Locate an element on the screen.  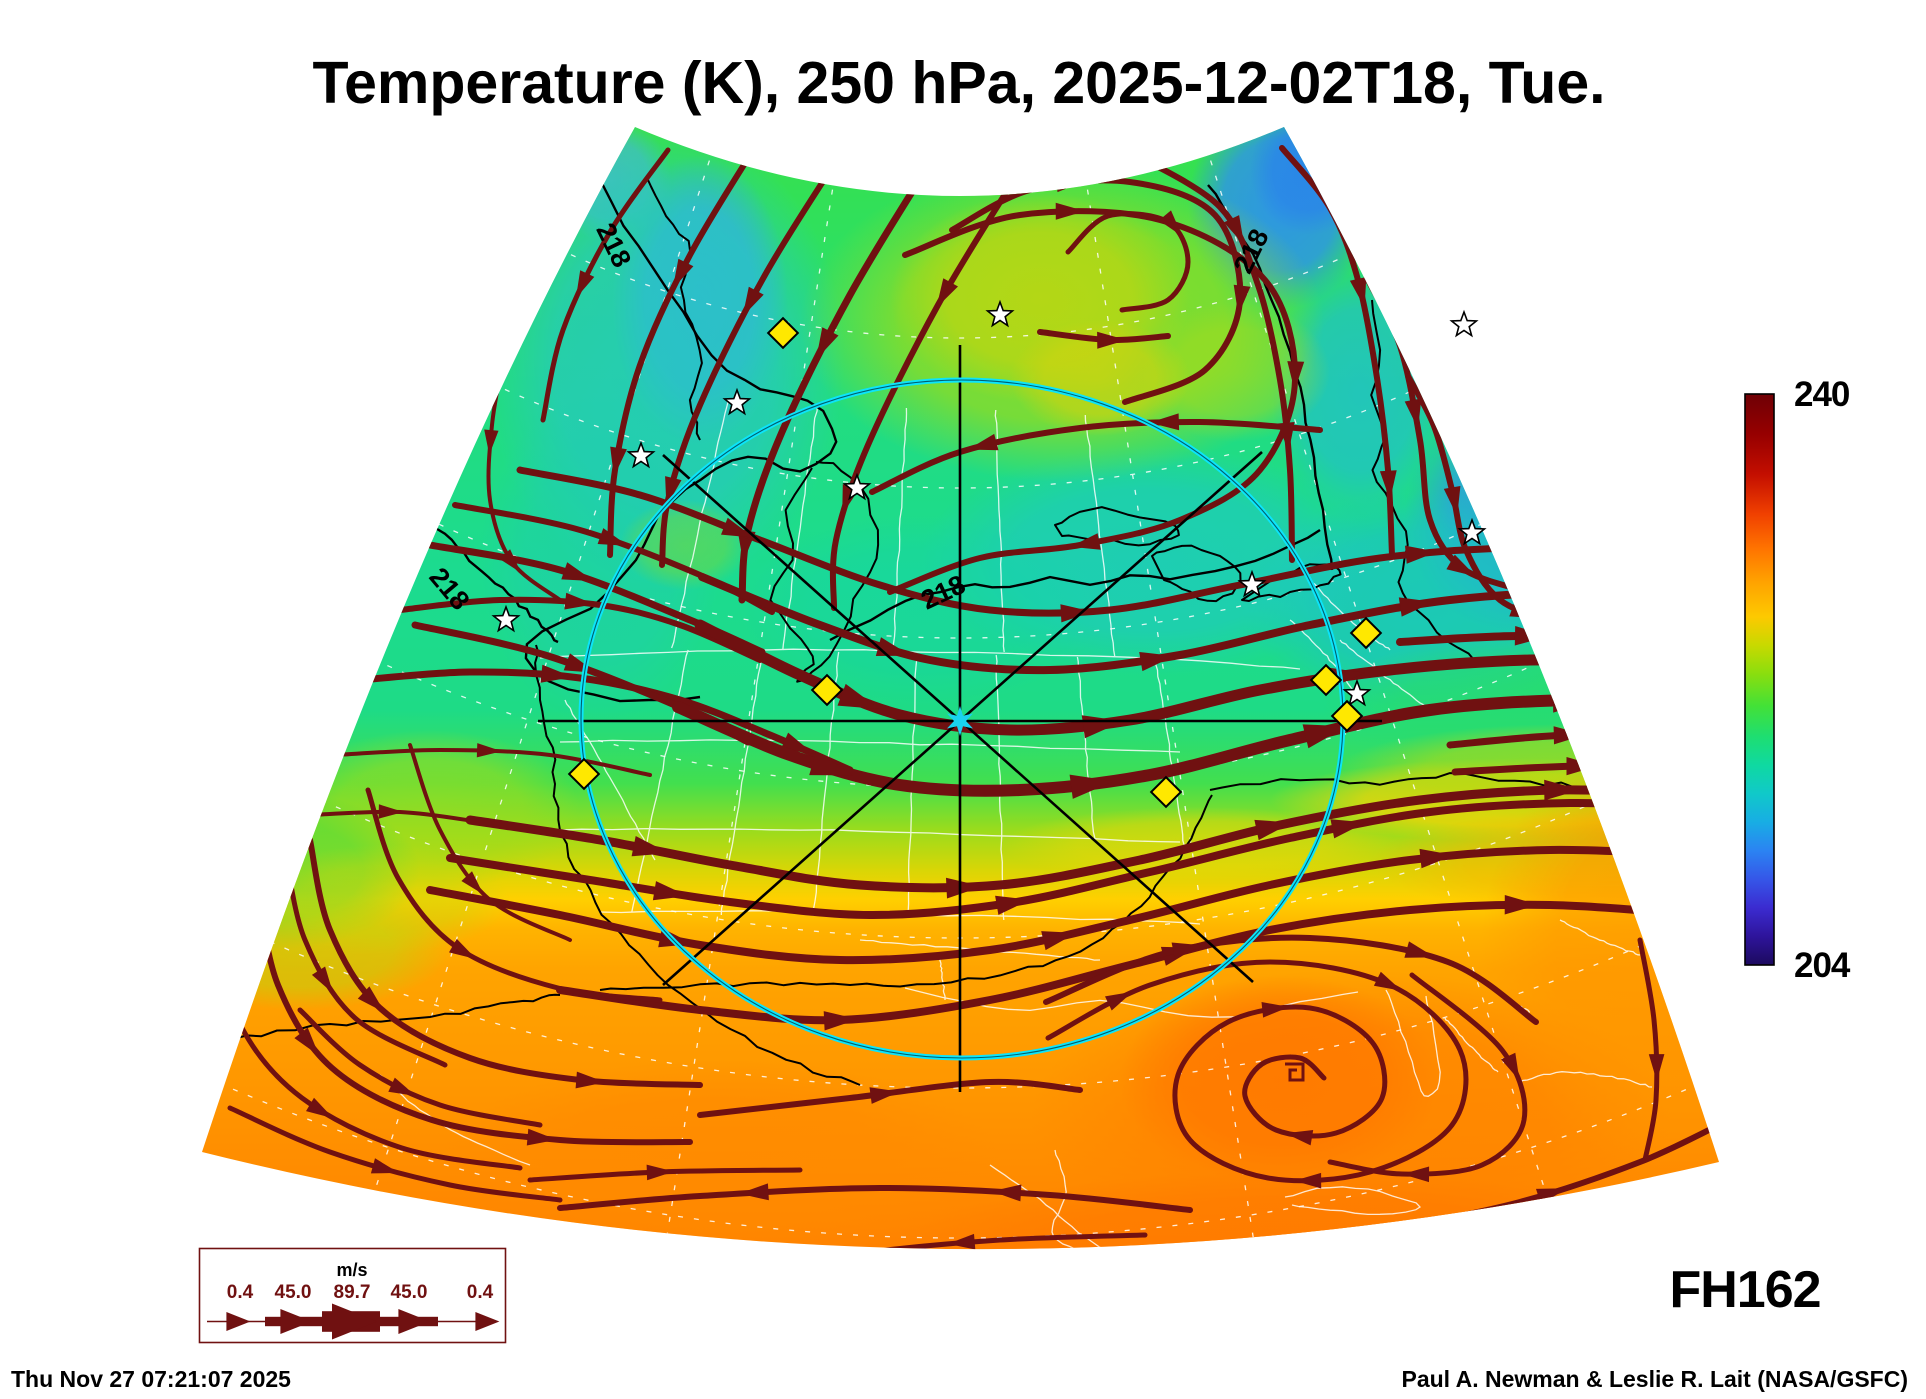
svg-text: 204 is located at coordinates (1822, 965).